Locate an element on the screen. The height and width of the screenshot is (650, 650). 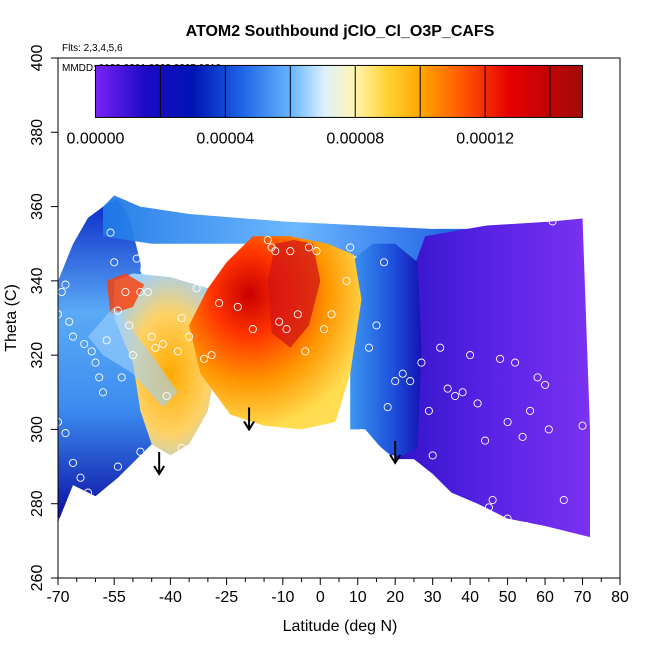
x-axis-label: Latitude (deg N) is located at coordinates (340, 626).